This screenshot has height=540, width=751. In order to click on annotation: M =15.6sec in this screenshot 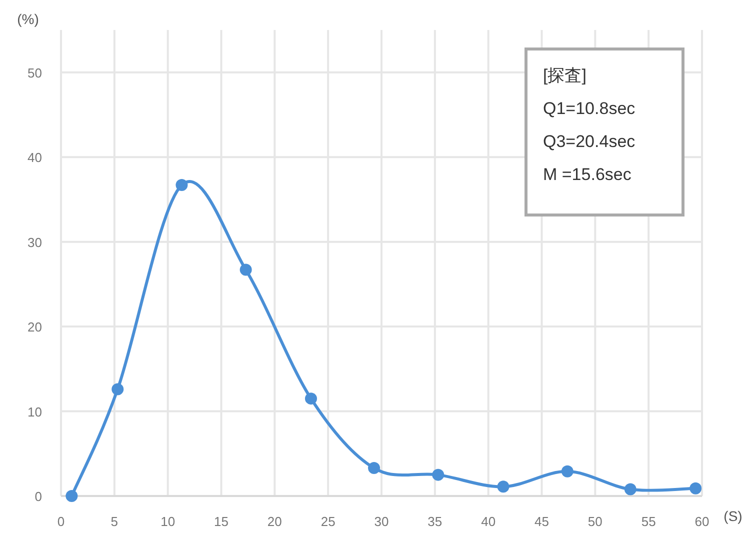, I will do `click(587, 174)`.